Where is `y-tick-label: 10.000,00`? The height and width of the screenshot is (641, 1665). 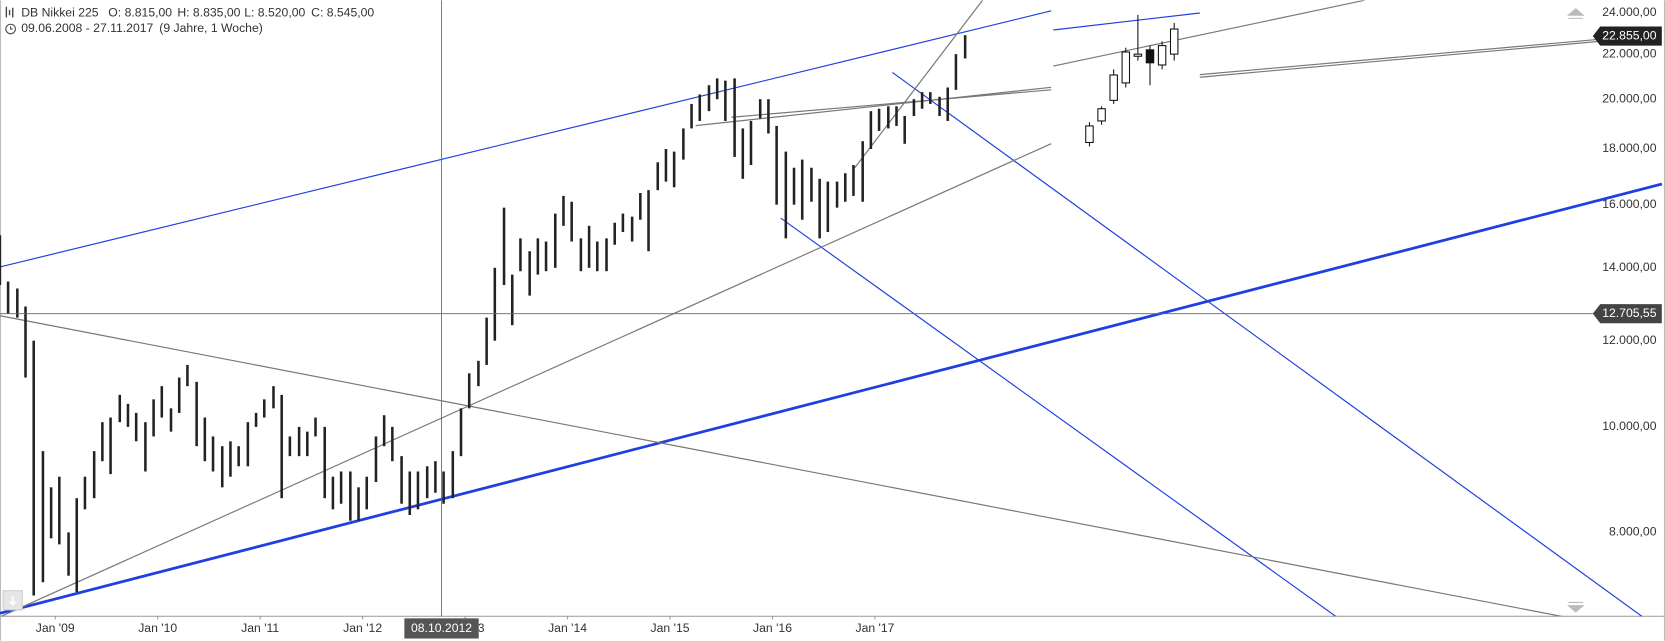
y-tick-label: 10.000,00 is located at coordinates (1629, 426).